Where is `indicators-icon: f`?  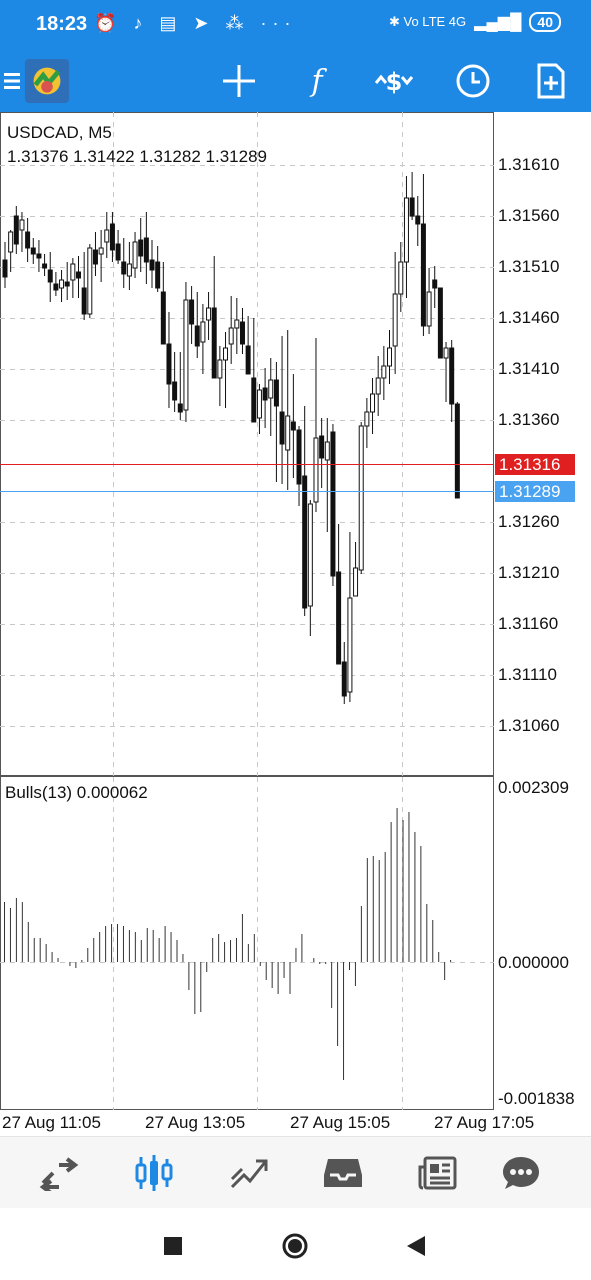
indicators-icon: f is located at coordinates (317, 81).